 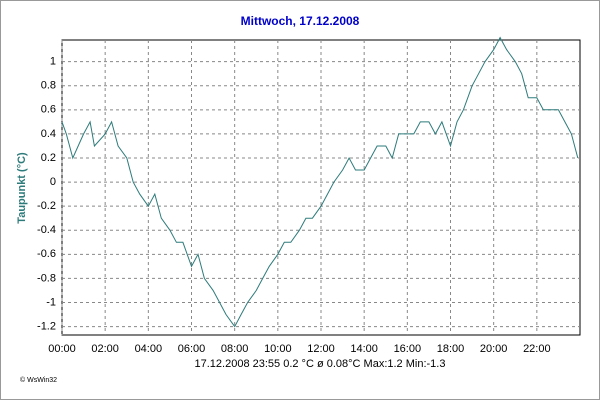 What do you see at coordinates (364, 349) in the screenshot?
I see `x-tick-label: 14:00` at bounding box center [364, 349].